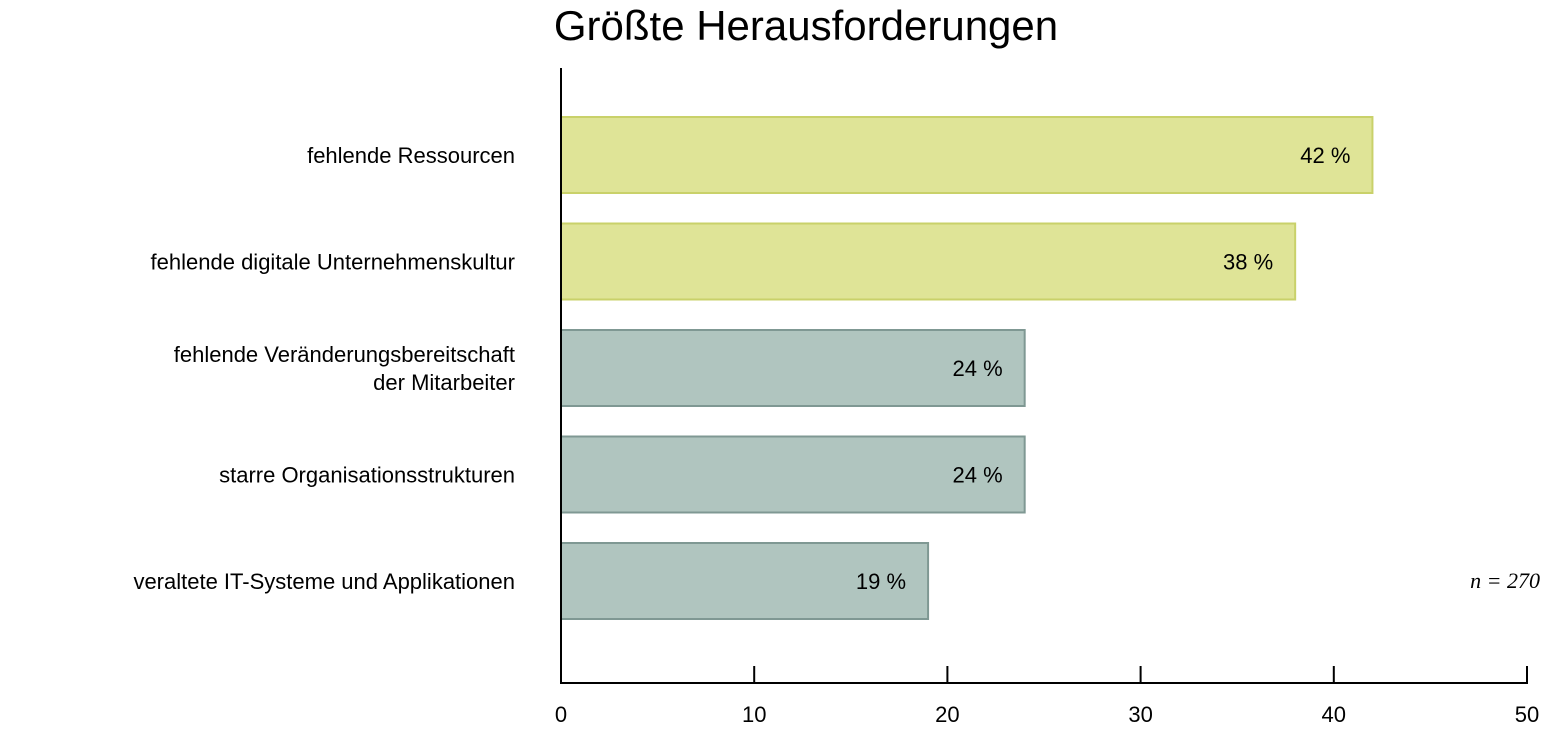 The height and width of the screenshot is (729, 1542). What do you see at coordinates (1140, 714) in the screenshot?
I see `x-tick-label: 30` at bounding box center [1140, 714].